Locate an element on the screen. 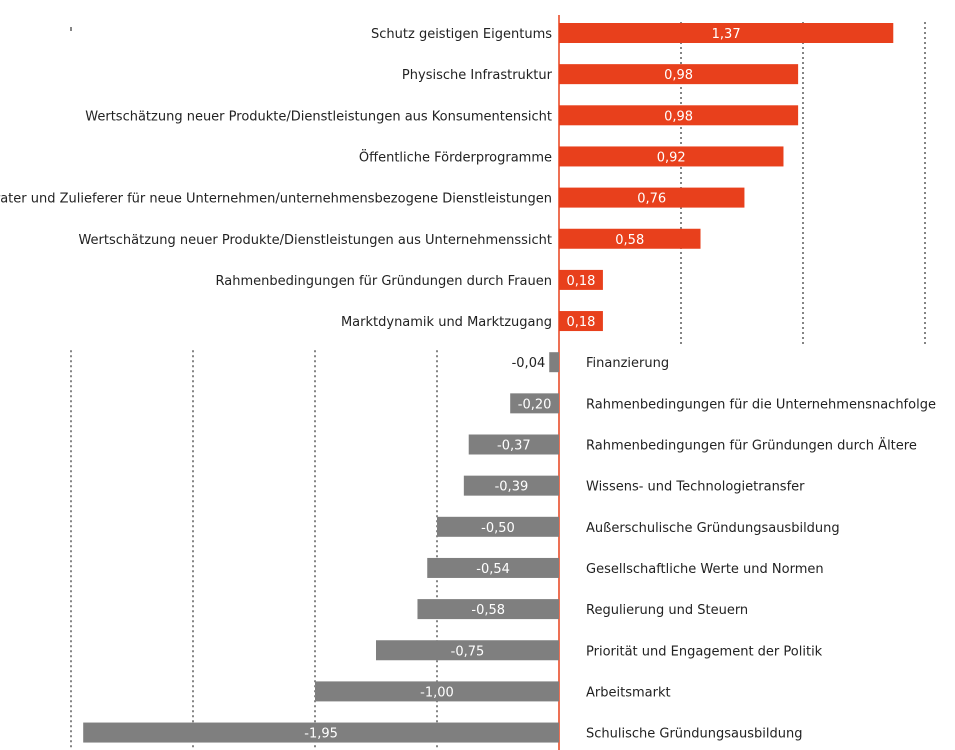 The image size is (955, 750). value-label: -0,58 is located at coordinates (488, 610).